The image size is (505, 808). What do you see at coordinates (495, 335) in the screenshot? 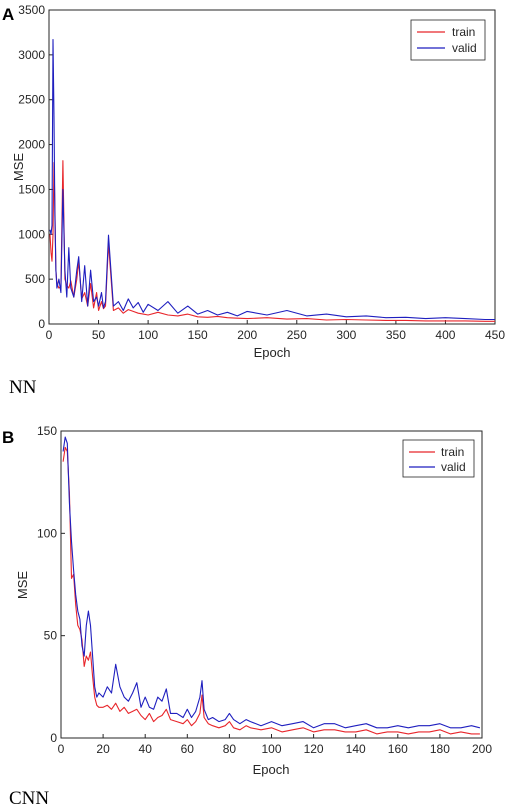
I see `xtick-label: 450` at bounding box center [495, 335].